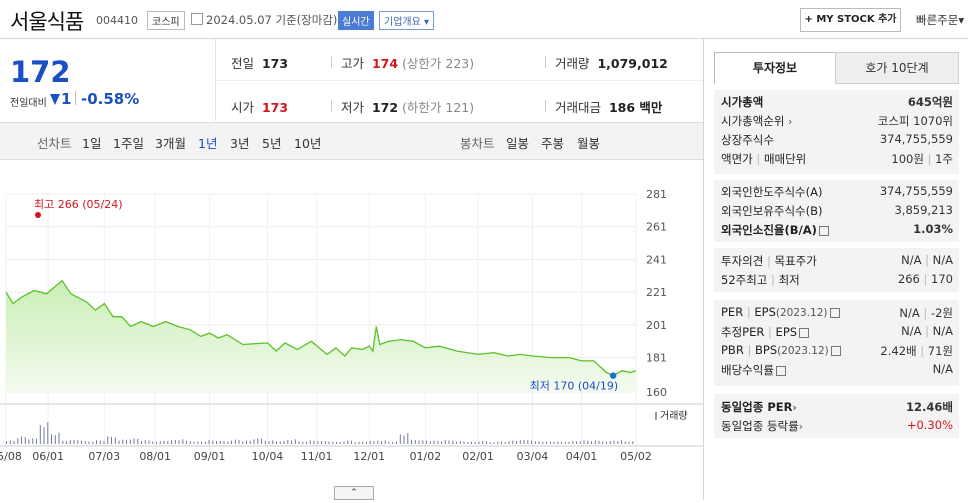 This screenshot has width=968, height=503. What do you see at coordinates (426, 456) in the screenshot?
I see `x-tick-label: 01/02` at bounding box center [426, 456].